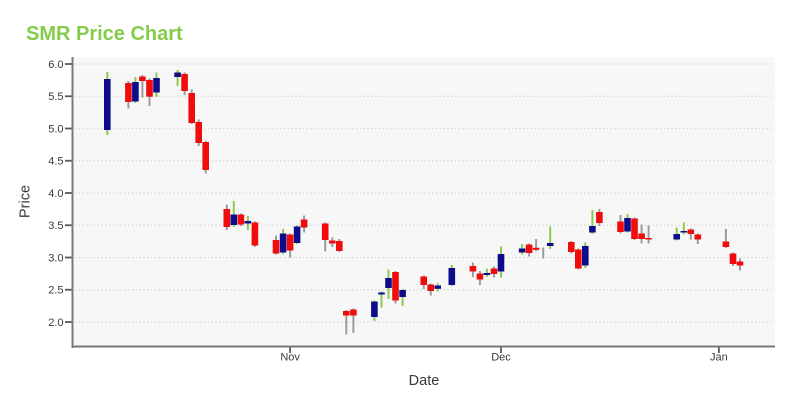 The width and height of the screenshot is (800, 400). What do you see at coordinates (55, 194) in the screenshot?
I see `svg-text: 4.0` at bounding box center [55, 194].